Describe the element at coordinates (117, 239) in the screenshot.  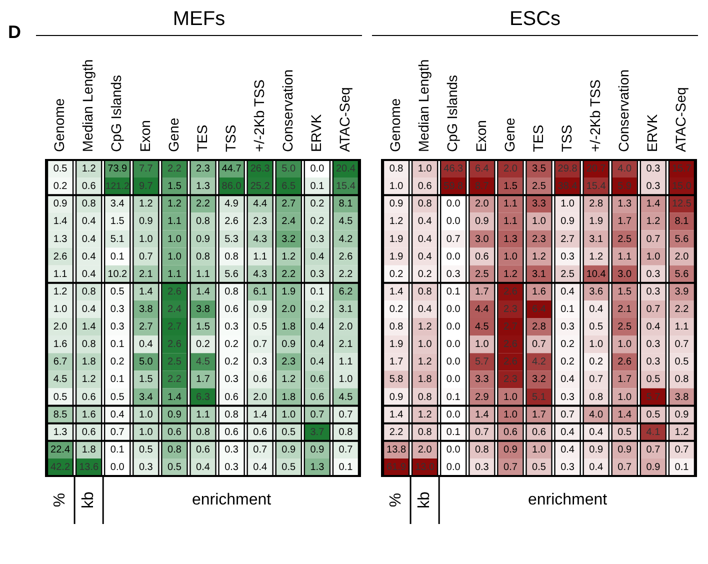
I see `data-label: 5.1` at that location.